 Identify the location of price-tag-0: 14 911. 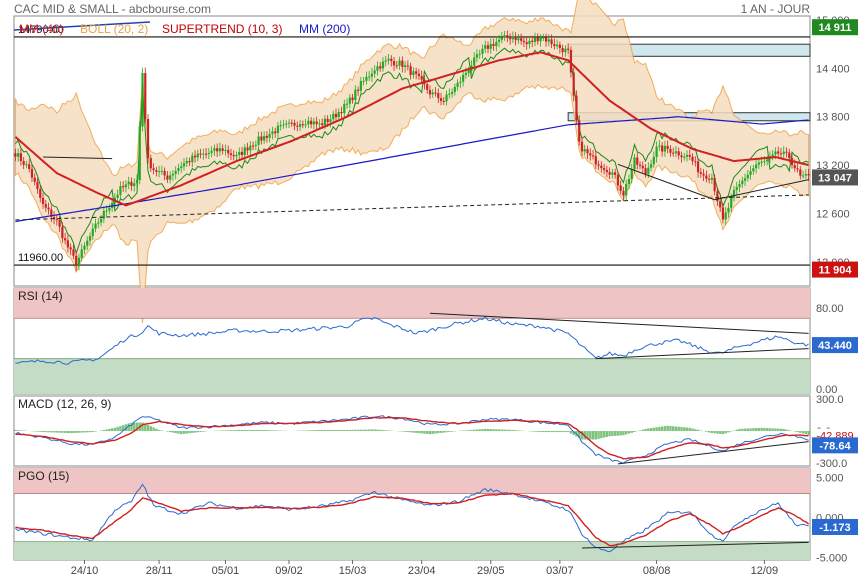
(834, 28).